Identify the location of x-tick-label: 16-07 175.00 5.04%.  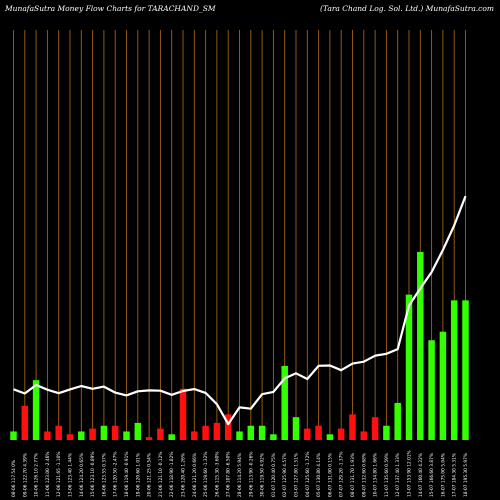
(443, 475).